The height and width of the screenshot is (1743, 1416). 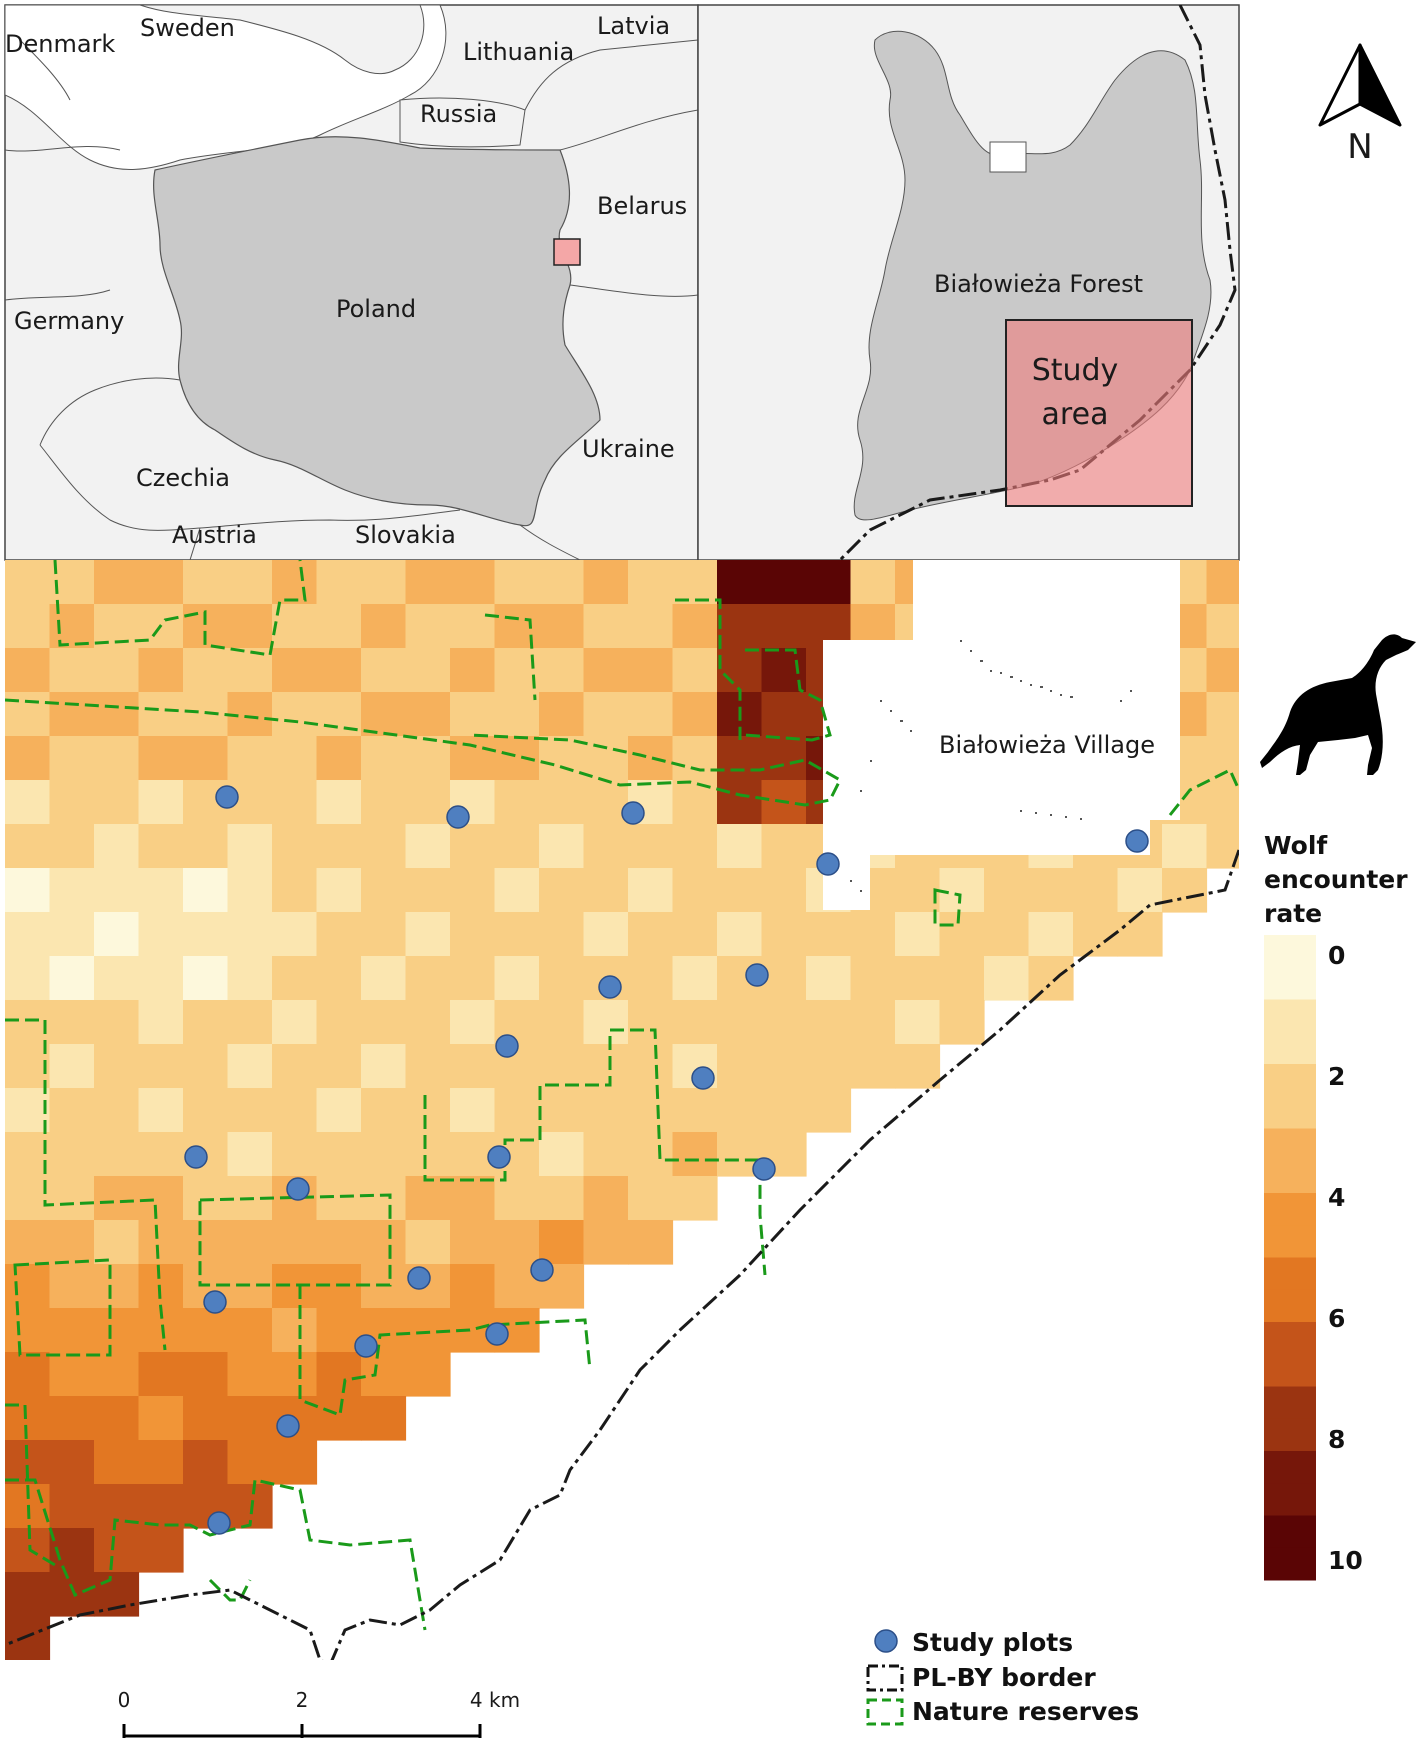 I want to click on forest-map-panel: Białowieża Forest Study area, so click(x=968, y=282).